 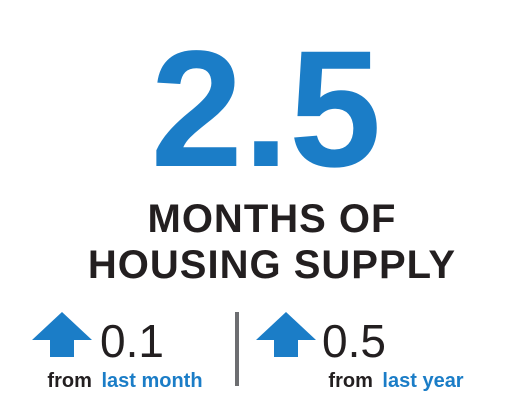 I want to click on change-caption: from last month, so click(x=124, y=381).